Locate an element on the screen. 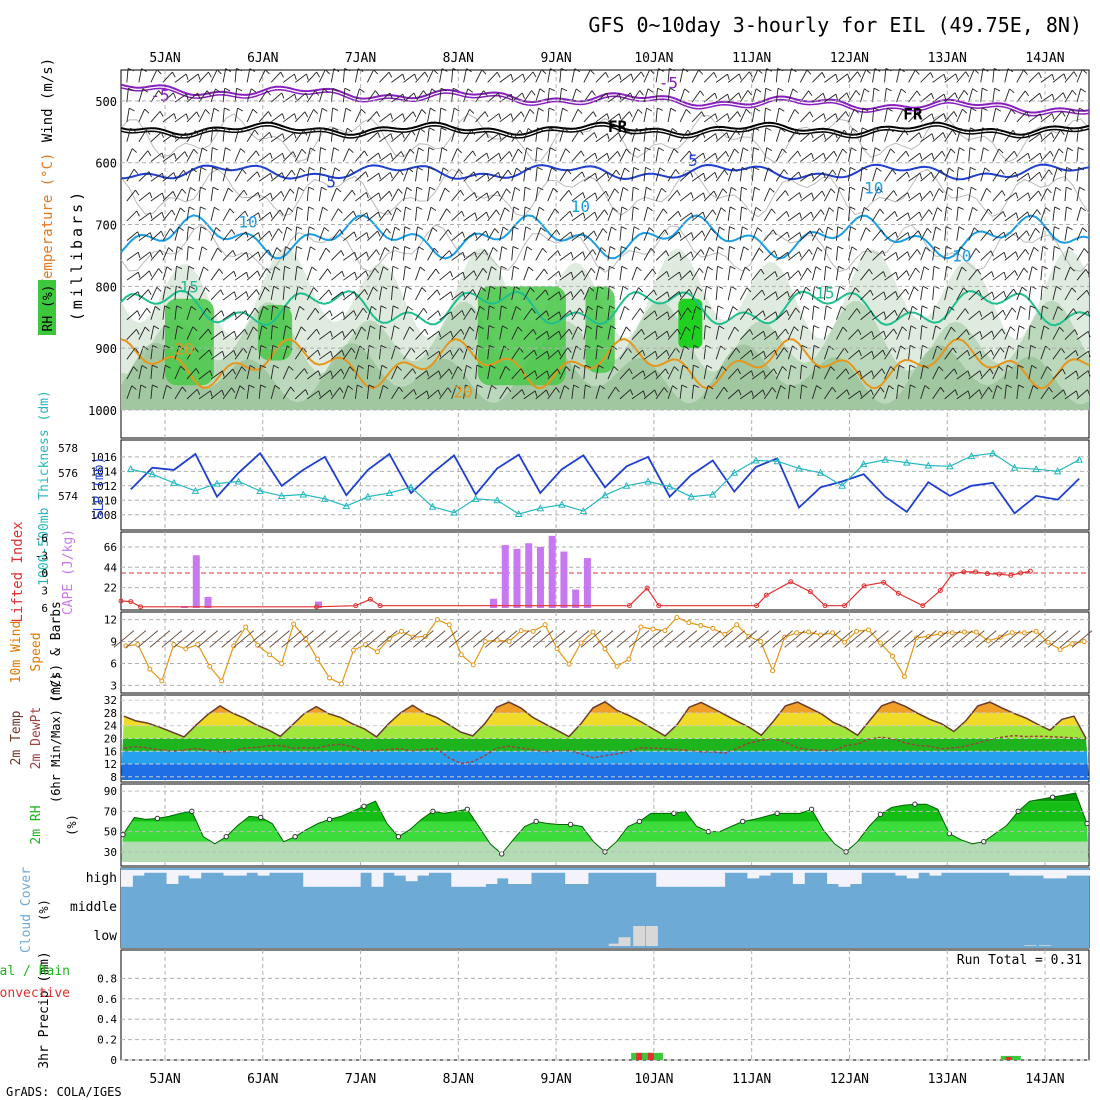 The width and height of the screenshot is (1100, 1100). rh-green-patch is located at coordinates (189, 342).